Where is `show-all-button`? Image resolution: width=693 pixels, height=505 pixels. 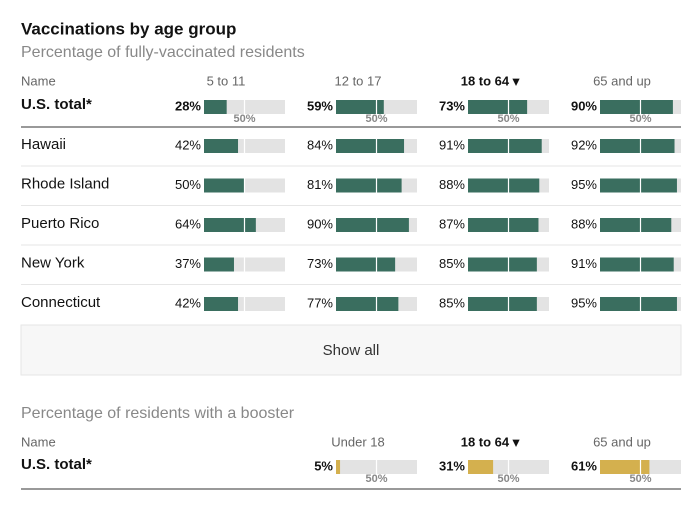
show-all-button is located at coordinates (351, 350).